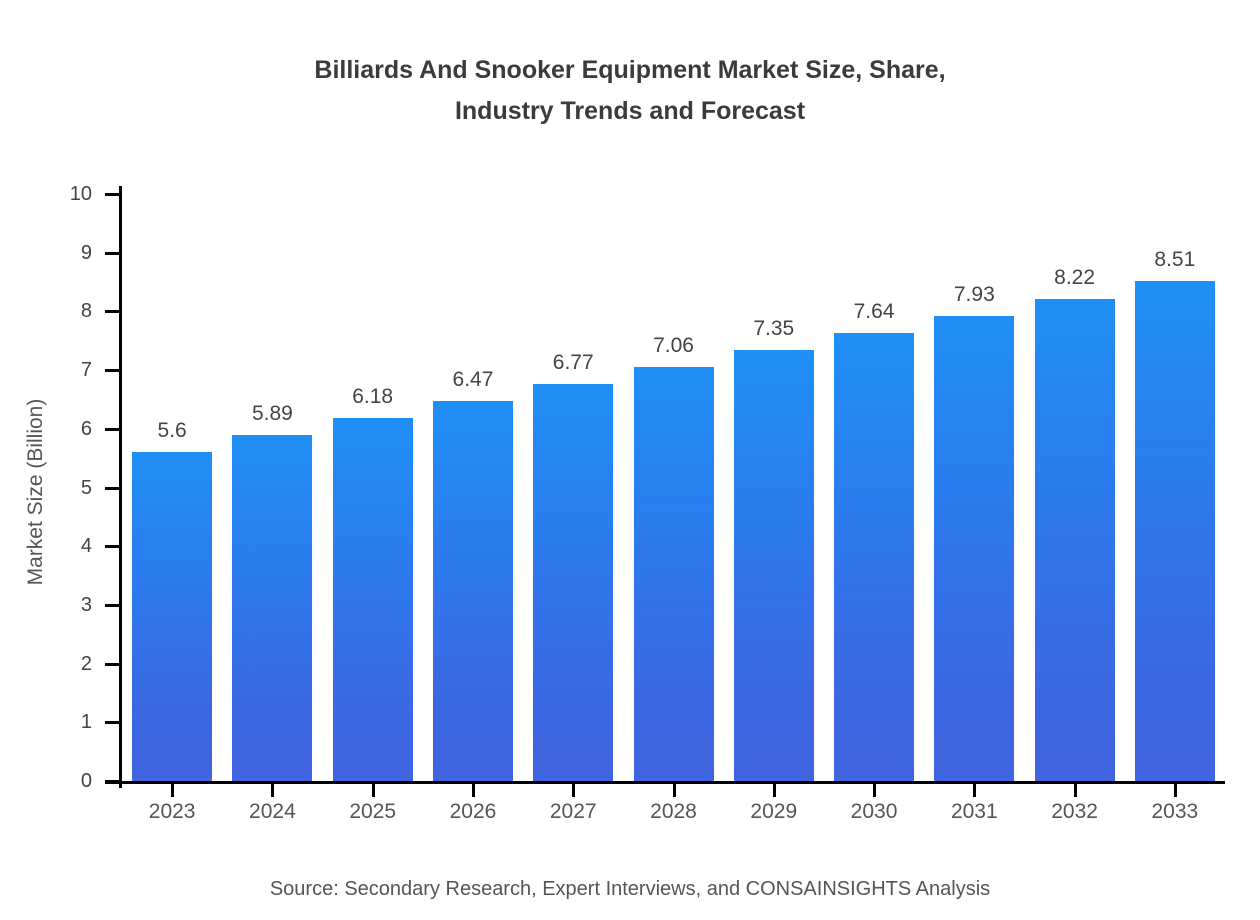 The width and height of the screenshot is (1260, 920). What do you see at coordinates (373, 811) in the screenshot?
I see `x-axis-tick-label: 2025` at bounding box center [373, 811].